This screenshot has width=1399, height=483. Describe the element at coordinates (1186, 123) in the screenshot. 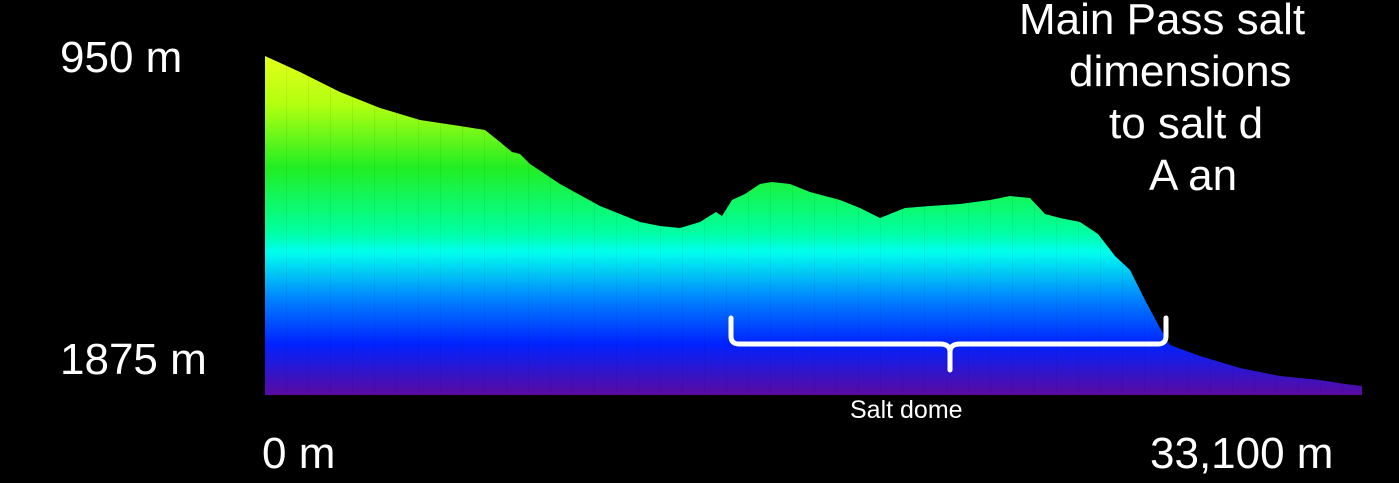

I see `caption-line-3: to salt d` at that location.